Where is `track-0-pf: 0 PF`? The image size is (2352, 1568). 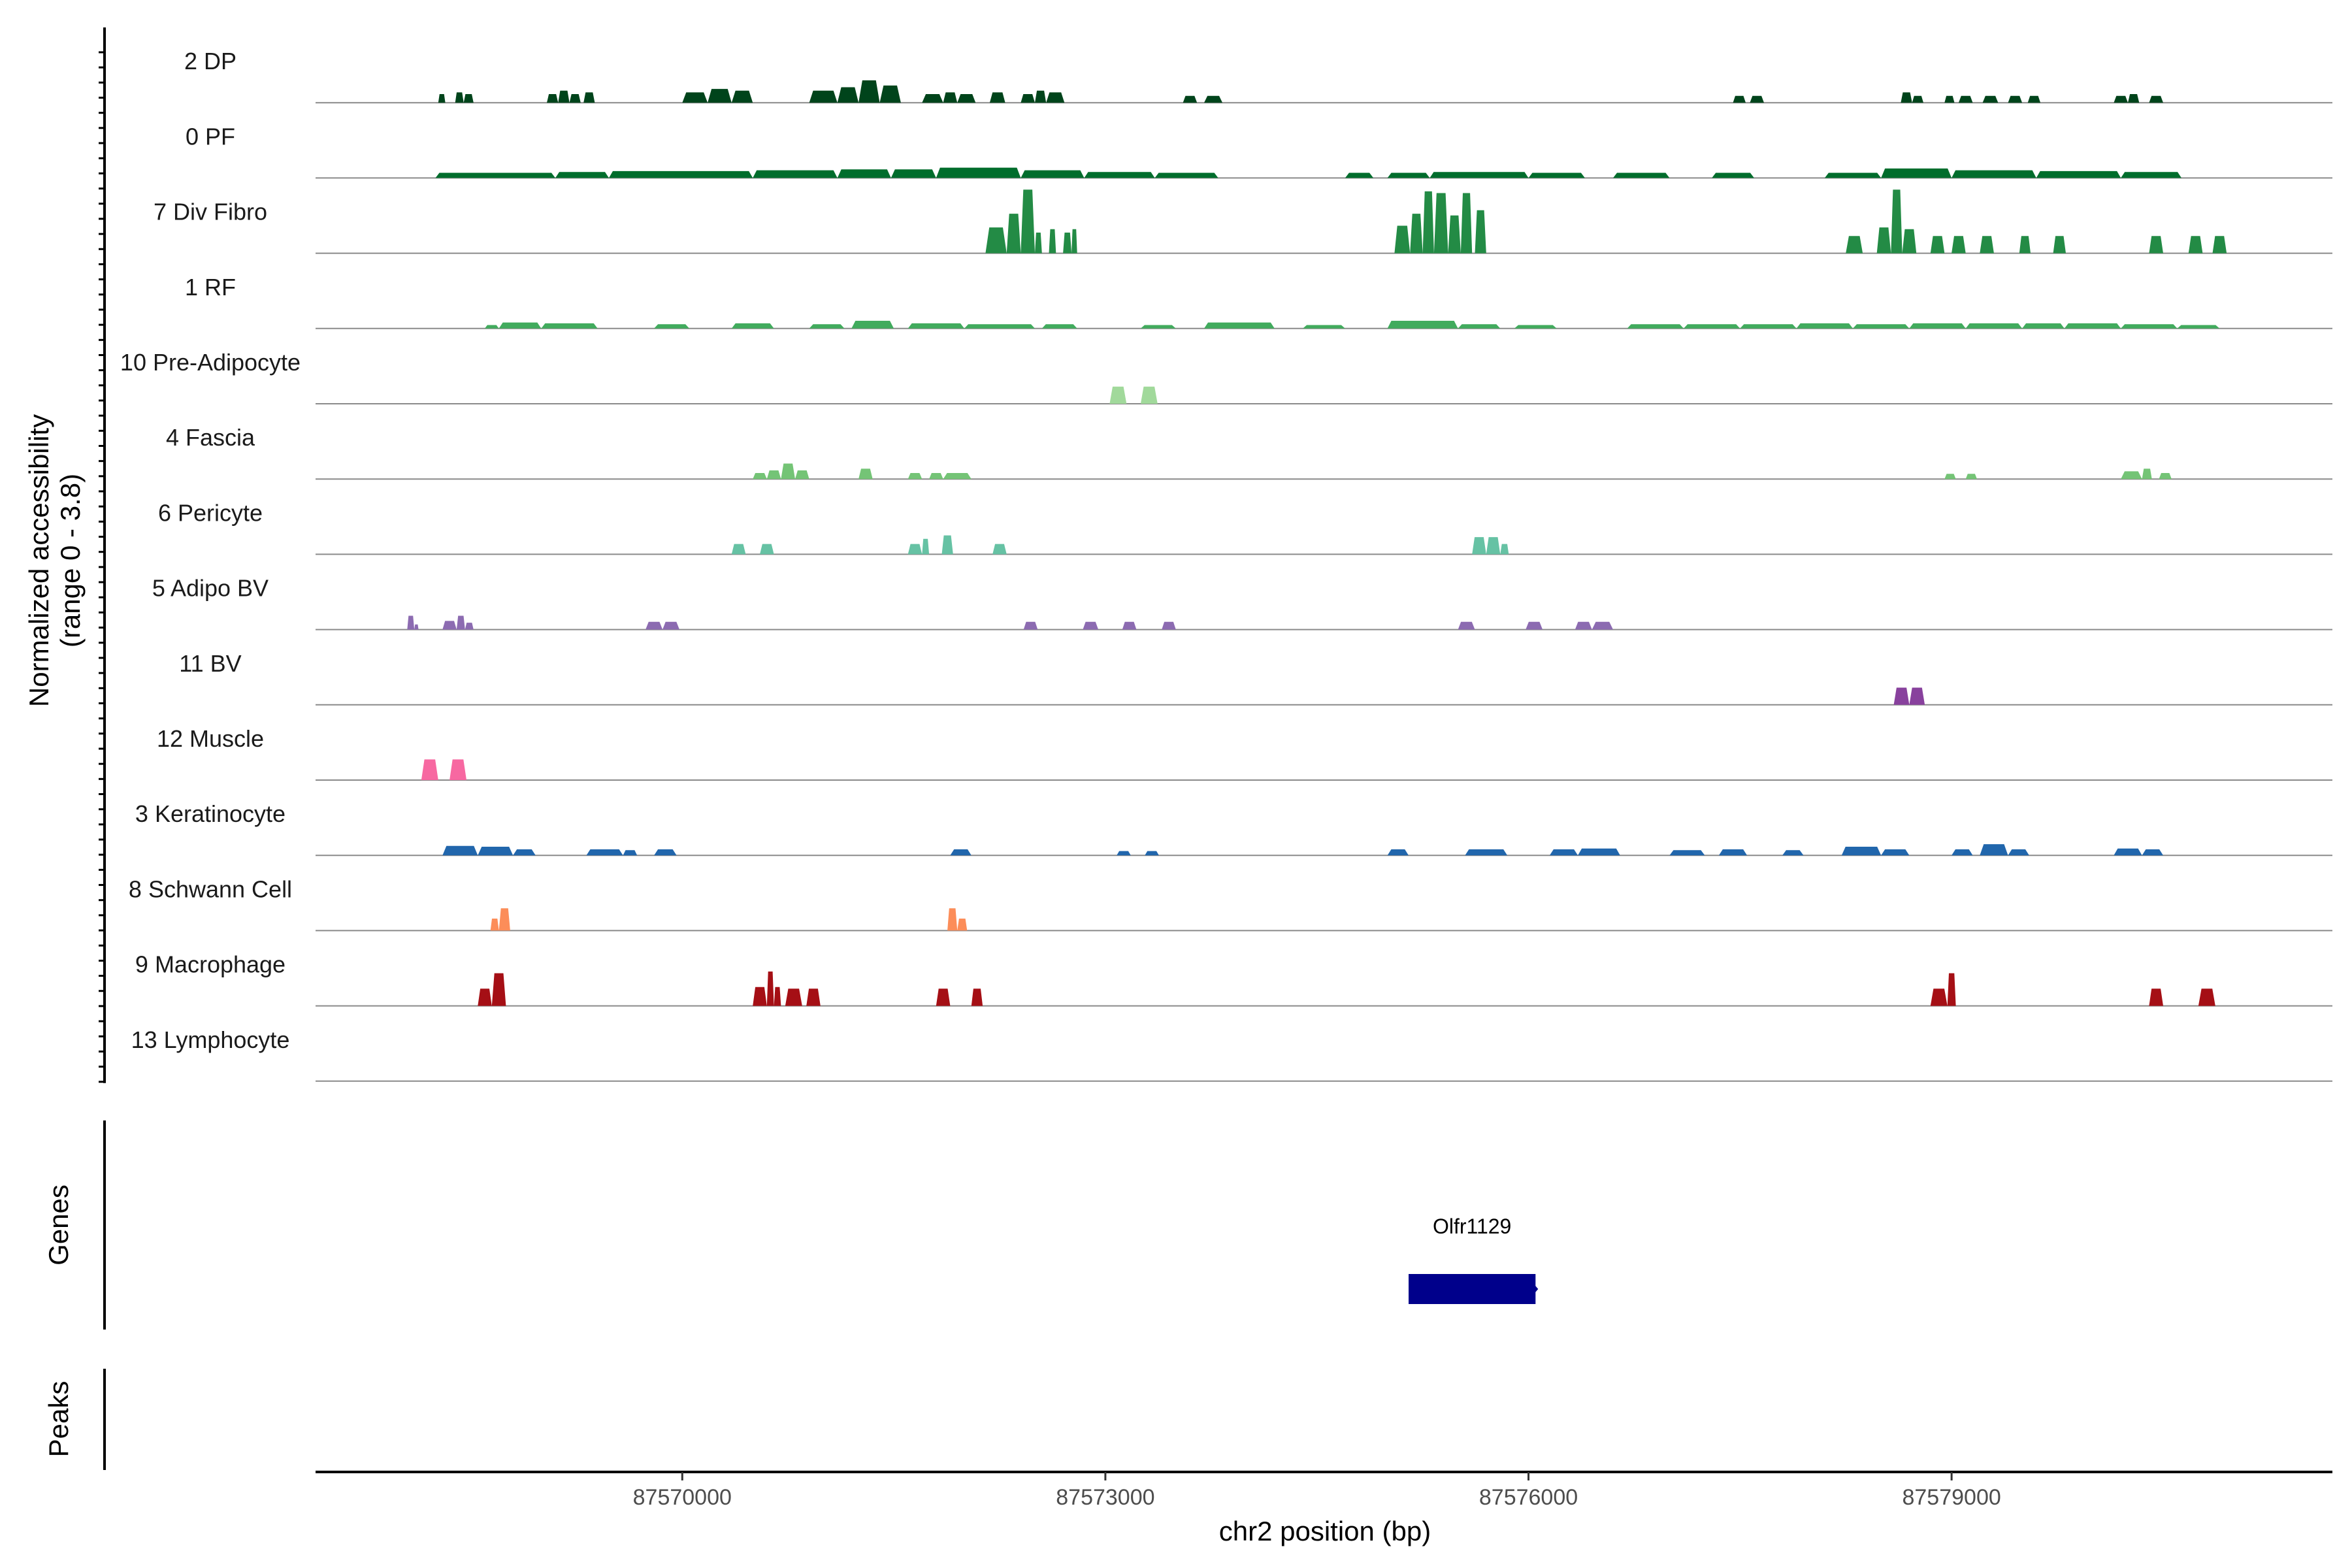
track-0-pf: 0 PF is located at coordinates (1259, 151).